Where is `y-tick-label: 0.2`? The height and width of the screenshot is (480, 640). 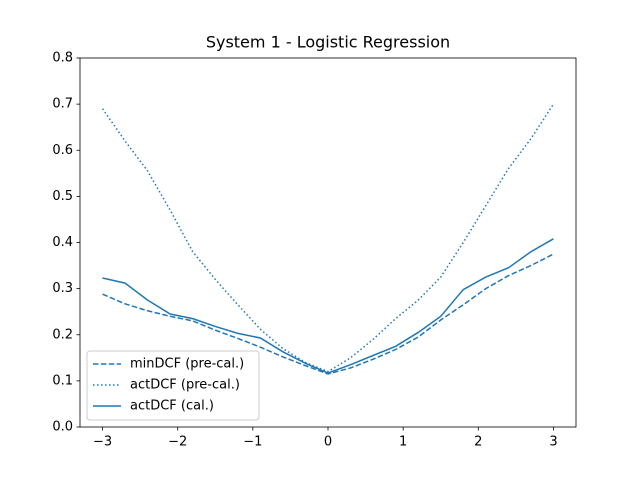 y-tick-label: 0.2 is located at coordinates (62, 334).